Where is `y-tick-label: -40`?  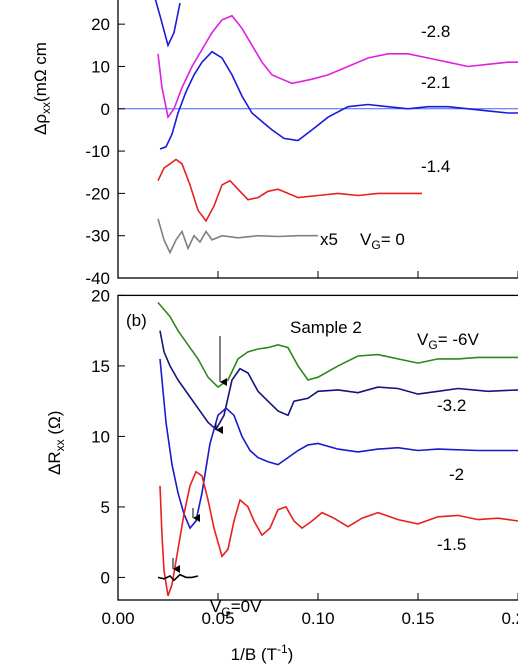
y-tick-label: -40 is located at coordinates (97, 278).